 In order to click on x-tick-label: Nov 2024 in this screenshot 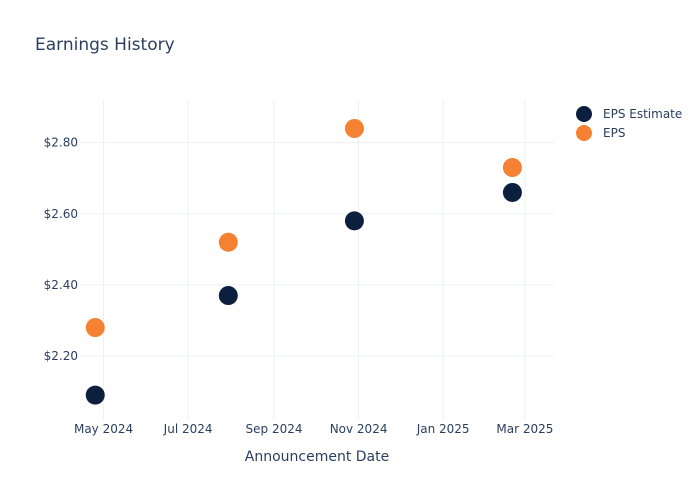, I will do `click(359, 429)`.